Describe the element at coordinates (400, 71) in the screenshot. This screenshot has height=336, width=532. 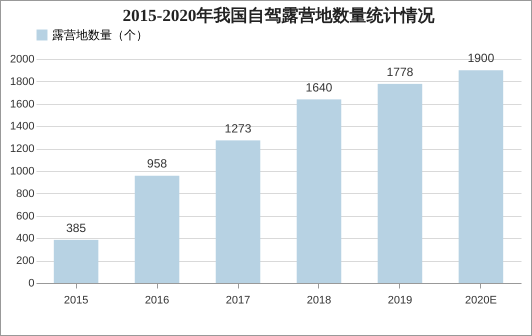
I see `data-label: 1778` at that location.